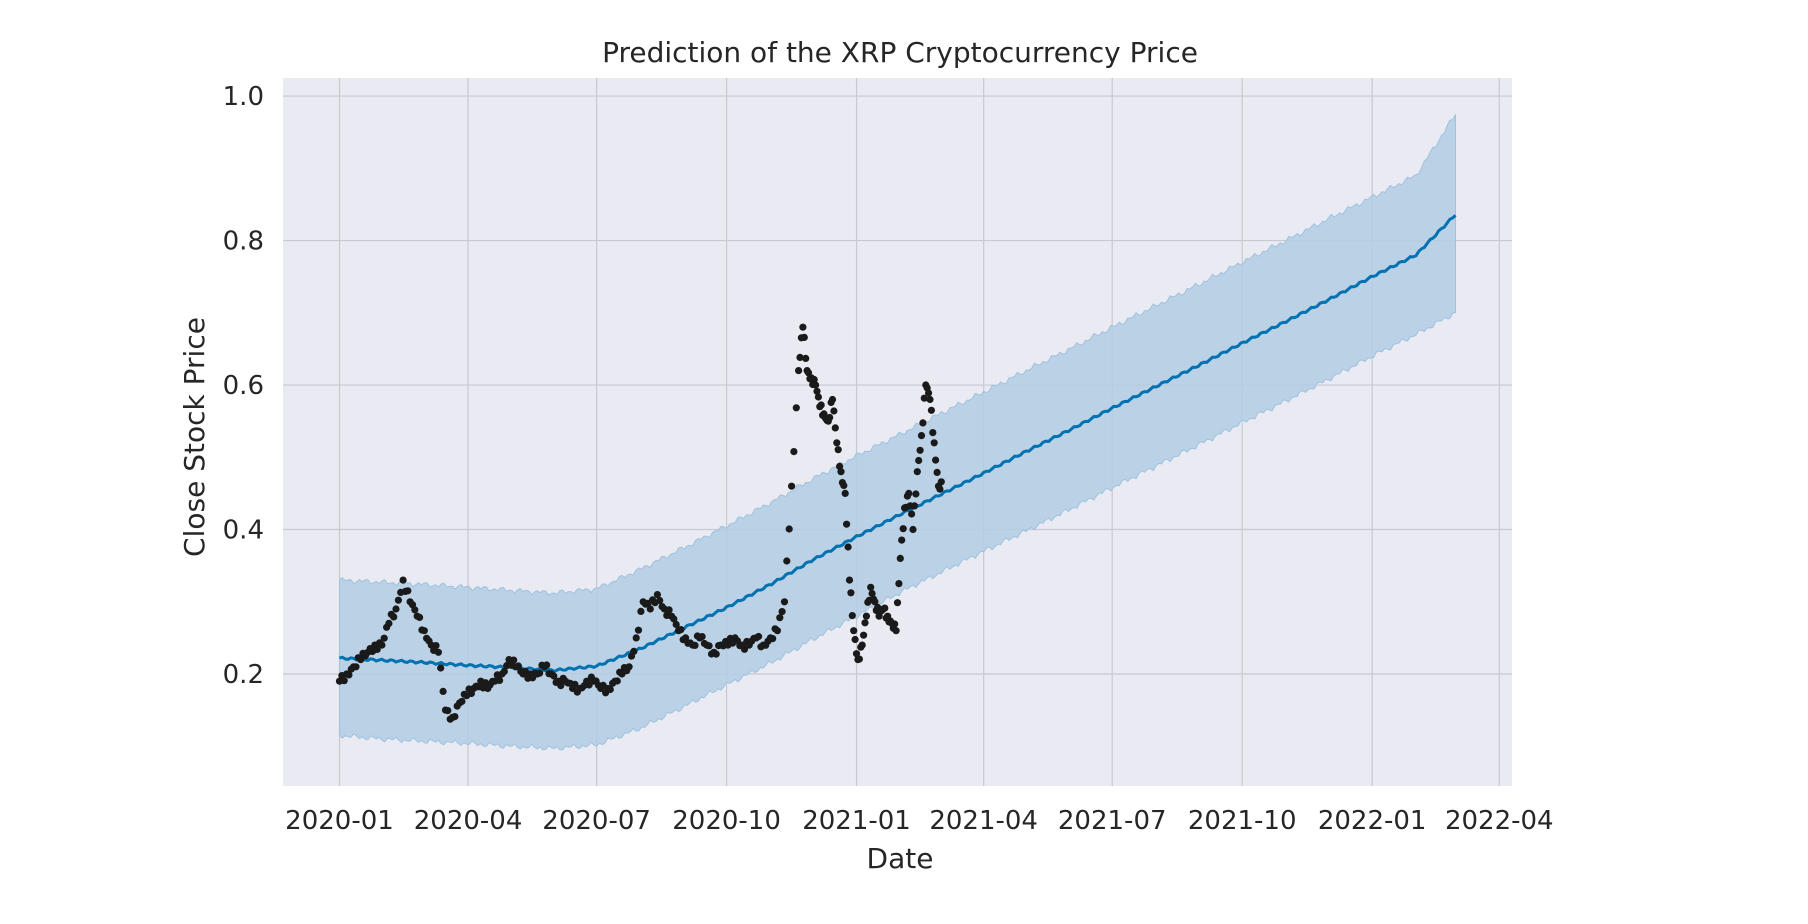 The width and height of the screenshot is (1808, 924). Describe the element at coordinates (1242, 821) in the screenshot. I see `x-tick-label: 2021-10` at that location.